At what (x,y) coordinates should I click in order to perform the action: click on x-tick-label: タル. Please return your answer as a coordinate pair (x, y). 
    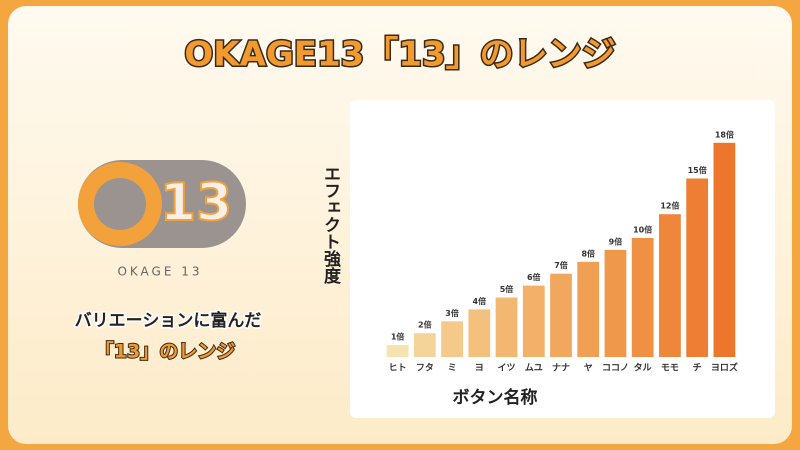
    Looking at the image, I should click on (643, 368).